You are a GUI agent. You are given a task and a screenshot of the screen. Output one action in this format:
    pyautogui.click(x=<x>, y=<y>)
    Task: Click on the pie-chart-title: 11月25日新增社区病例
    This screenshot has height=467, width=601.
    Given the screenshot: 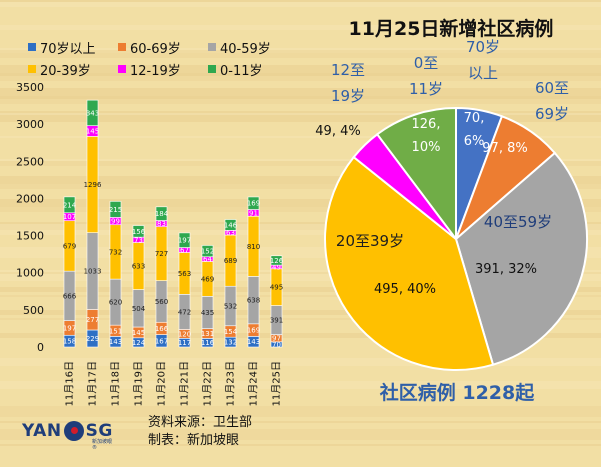 What is the action you would take?
    pyautogui.click(x=451, y=29)
    